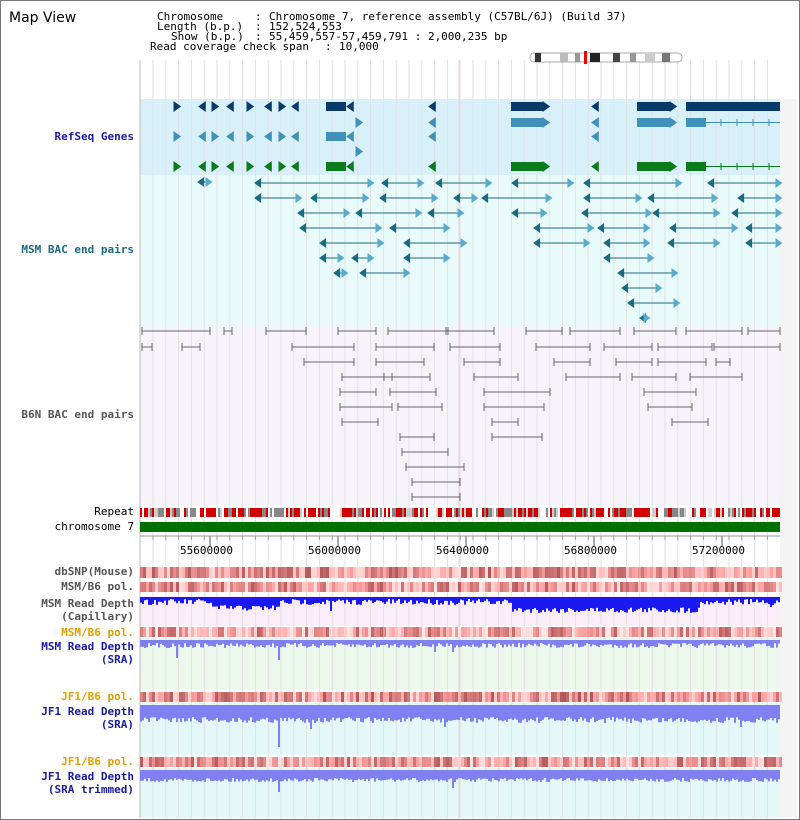 The height and width of the screenshot is (820, 800). Describe the element at coordinates (94, 571) in the screenshot. I see `track-label-dbsnp: dbSNP(Mouse)` at that location.